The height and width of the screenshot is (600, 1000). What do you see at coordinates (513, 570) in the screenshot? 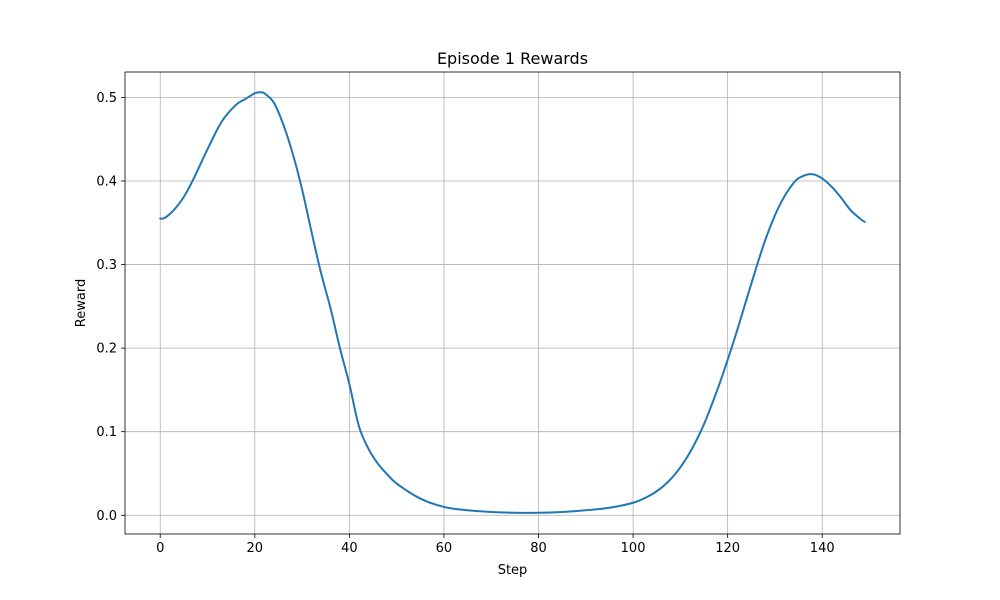
I see `x-axis-label: Step` at bounding box center [513, 570].